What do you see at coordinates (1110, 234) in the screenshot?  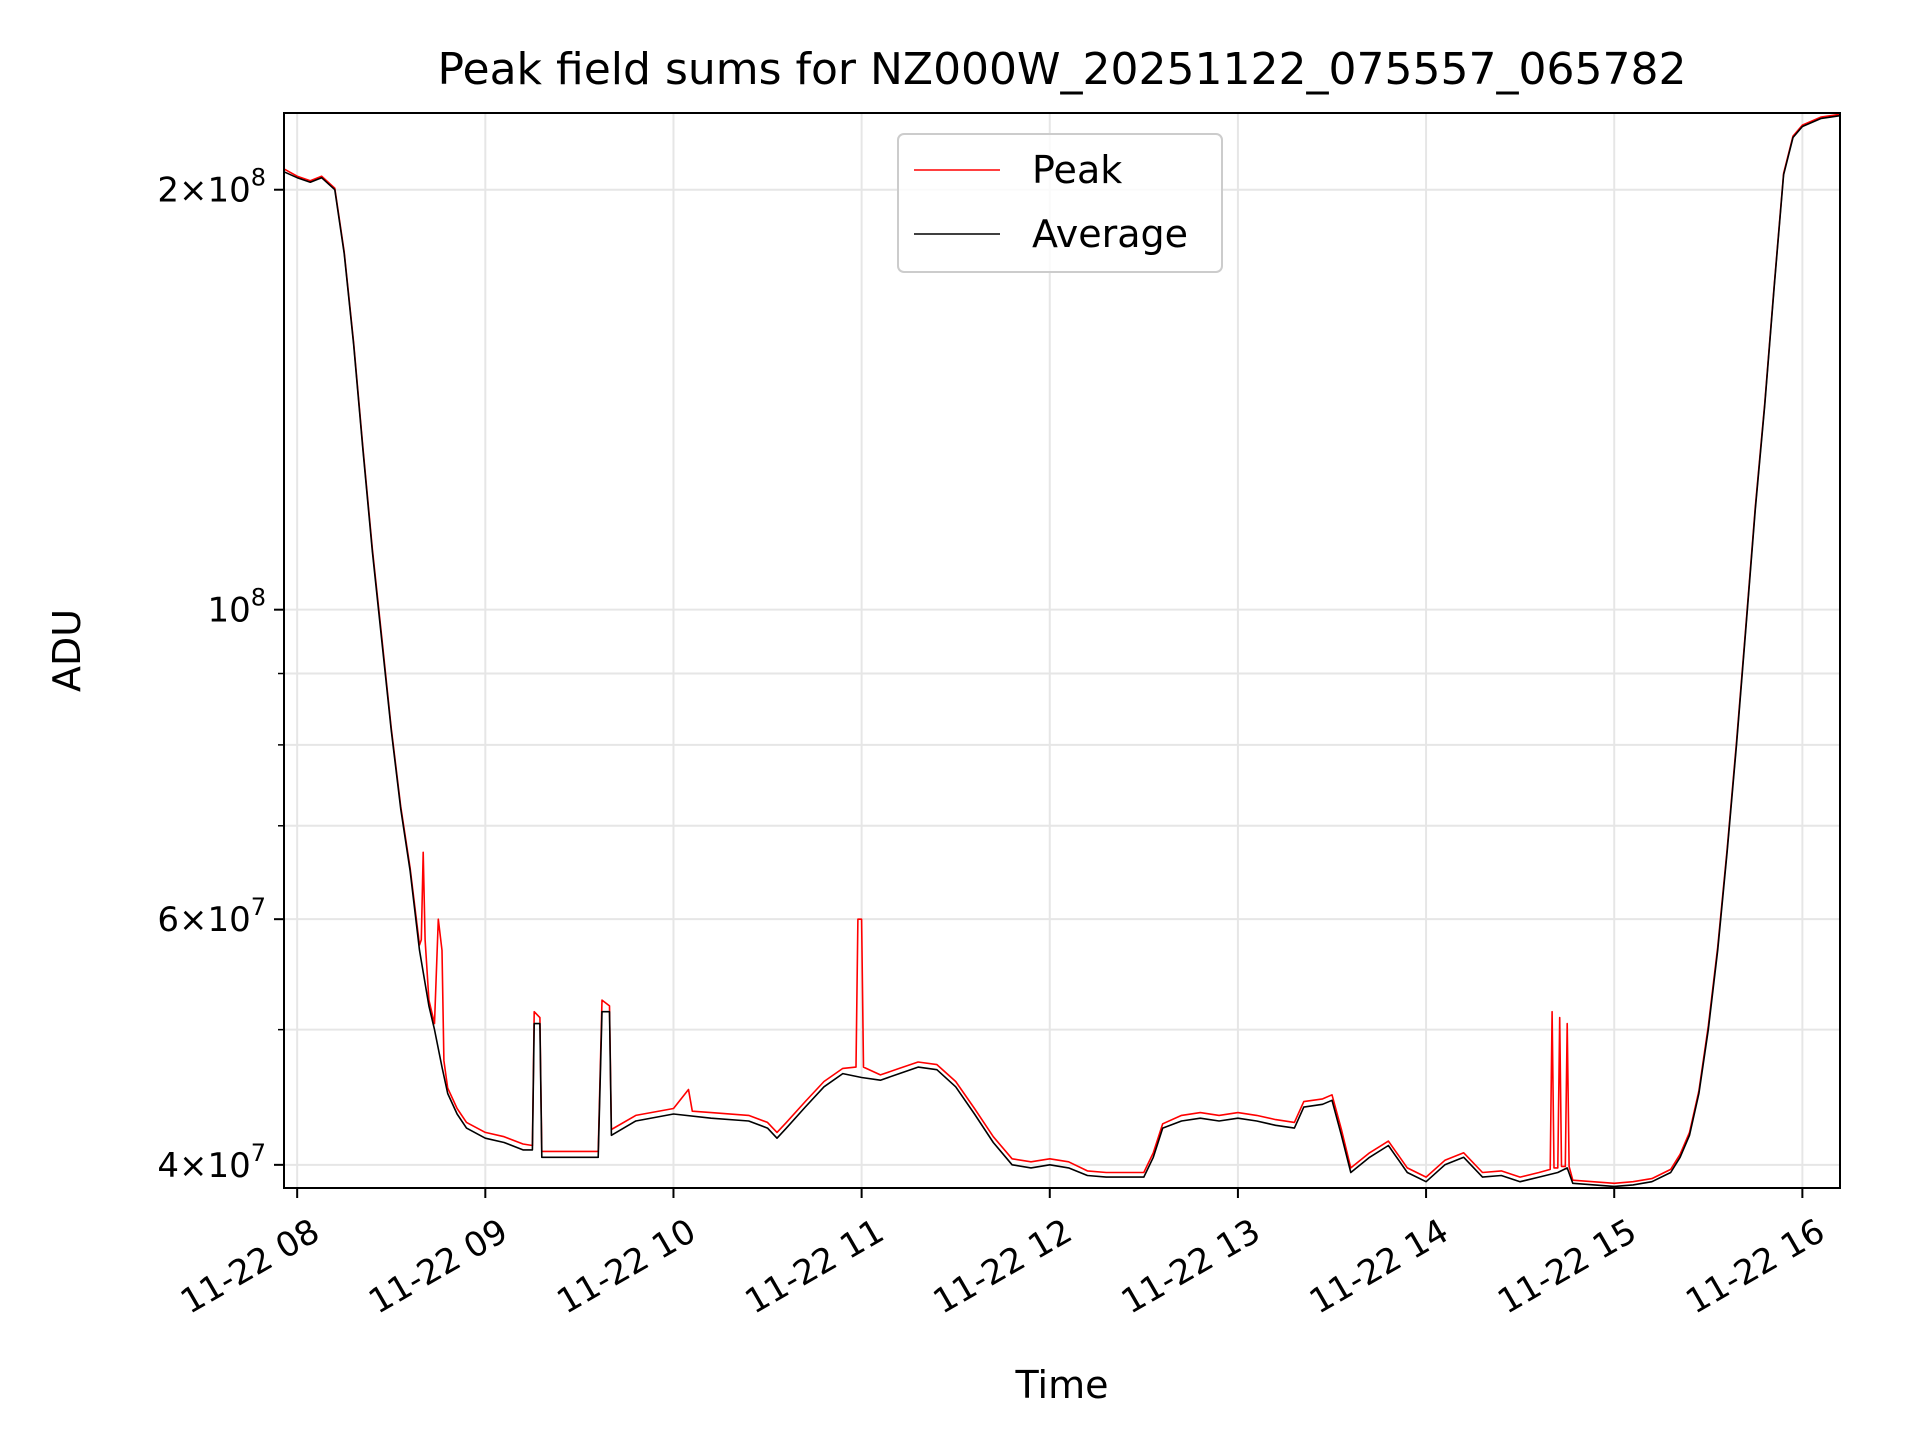 I see `legend-label-average: Average` at bounding box center [1110, 234].